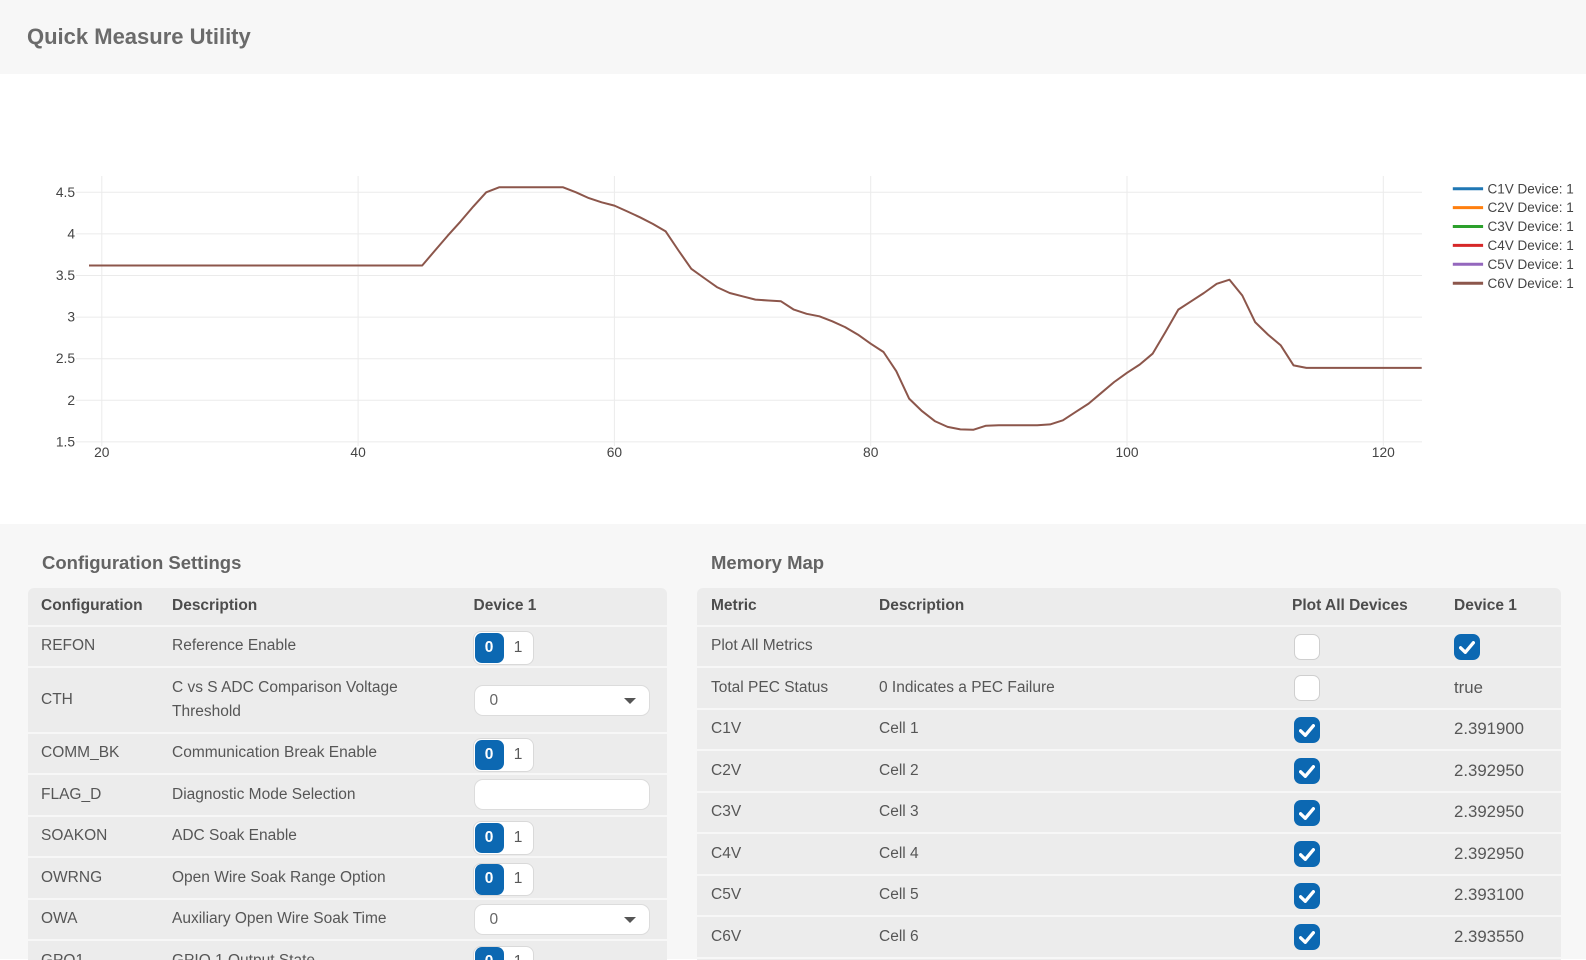  What do you see at coordinates (358, 452) in the screenshot?
I see `svg-text: 40` at bounding box center [358, 452].